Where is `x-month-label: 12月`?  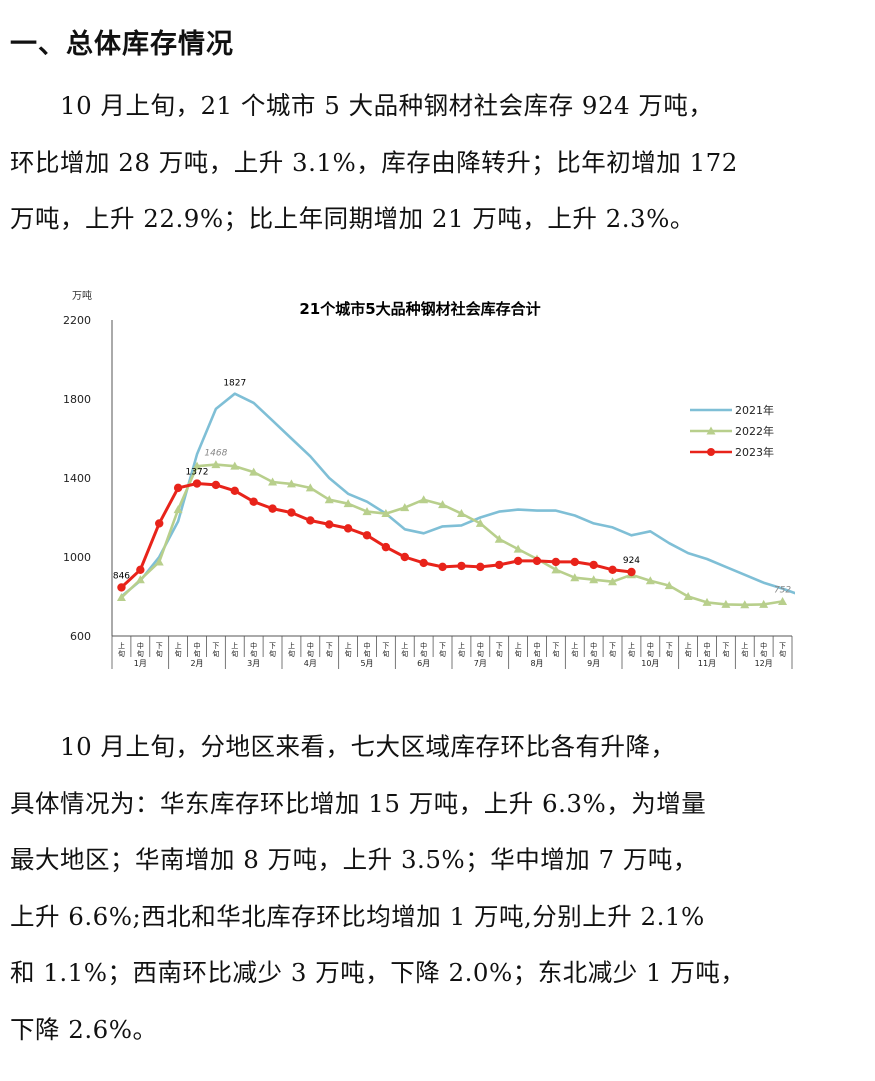 x-month-label: 12月 is located at coordinates (764, 663).